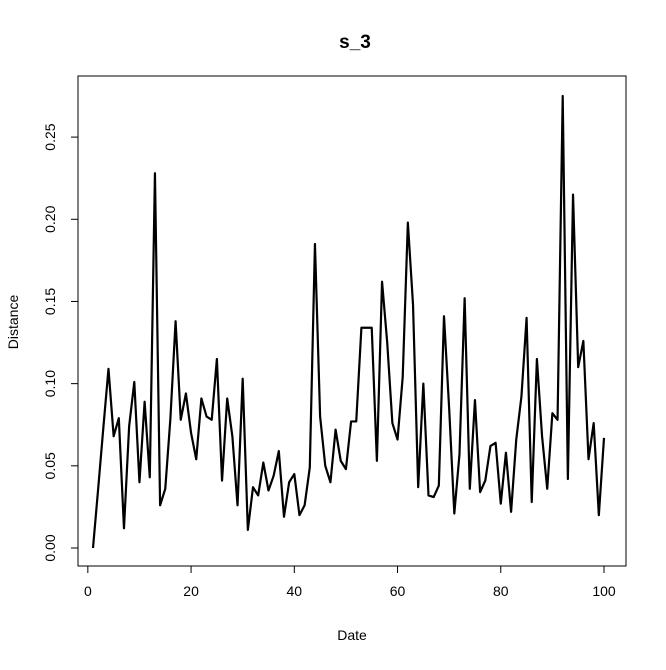 Image resolution: width=666 pixels, height=670 pixels. I want to click on x-tick-label: 40, so click(295, 591).